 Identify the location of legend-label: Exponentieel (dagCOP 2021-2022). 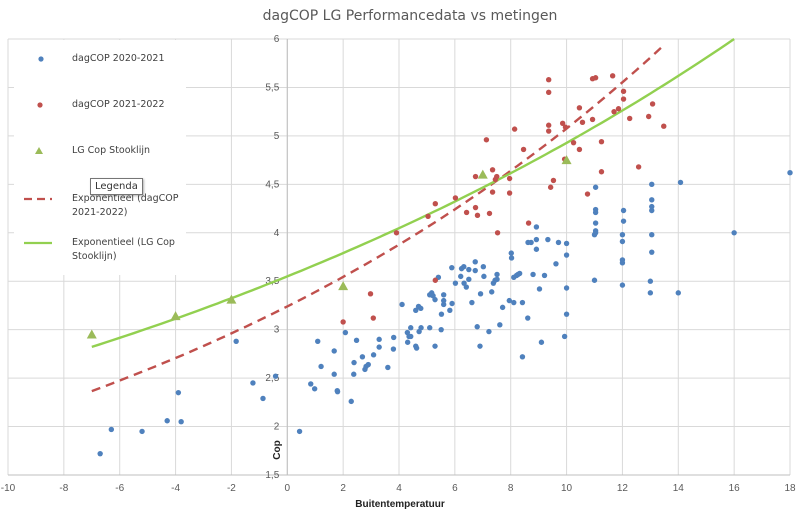
(125, 205).